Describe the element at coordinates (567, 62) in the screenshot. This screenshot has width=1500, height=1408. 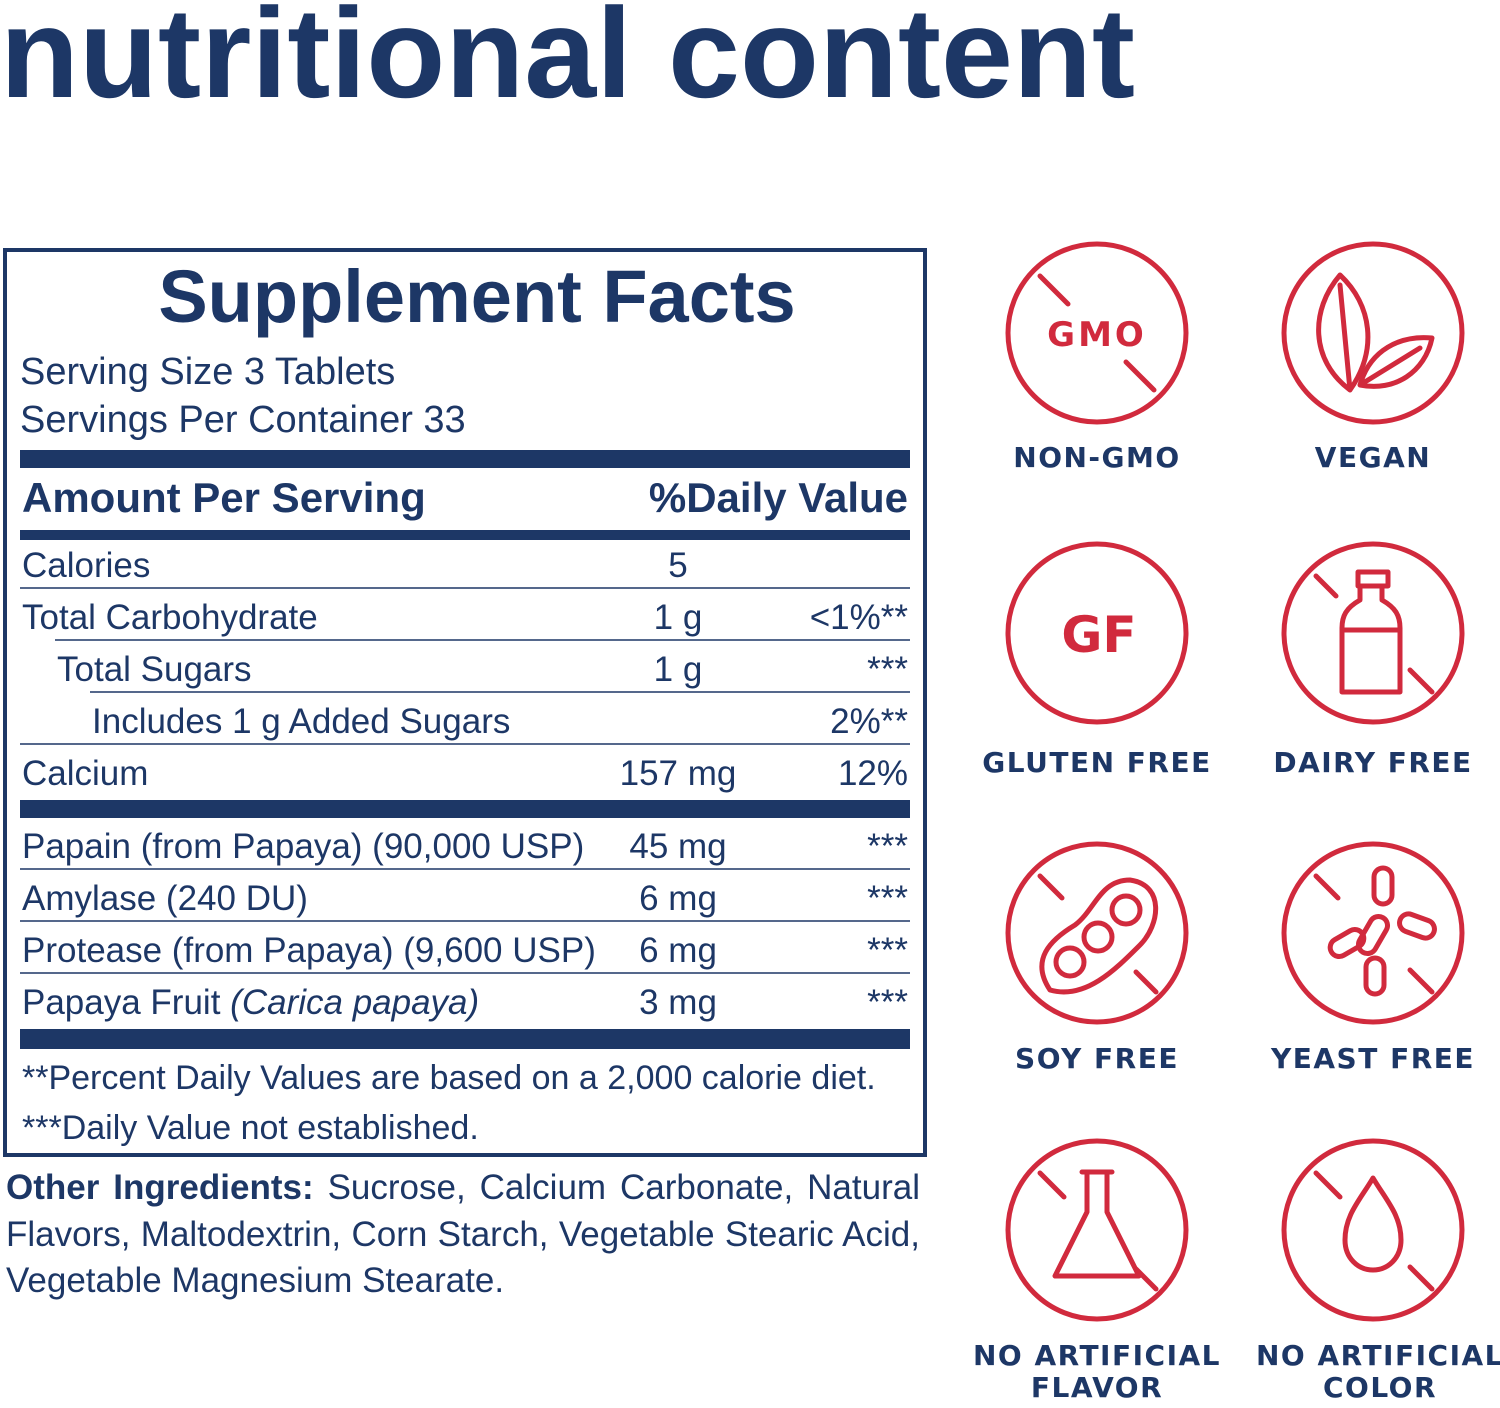
I see `page-title: nutritional content` at that location.